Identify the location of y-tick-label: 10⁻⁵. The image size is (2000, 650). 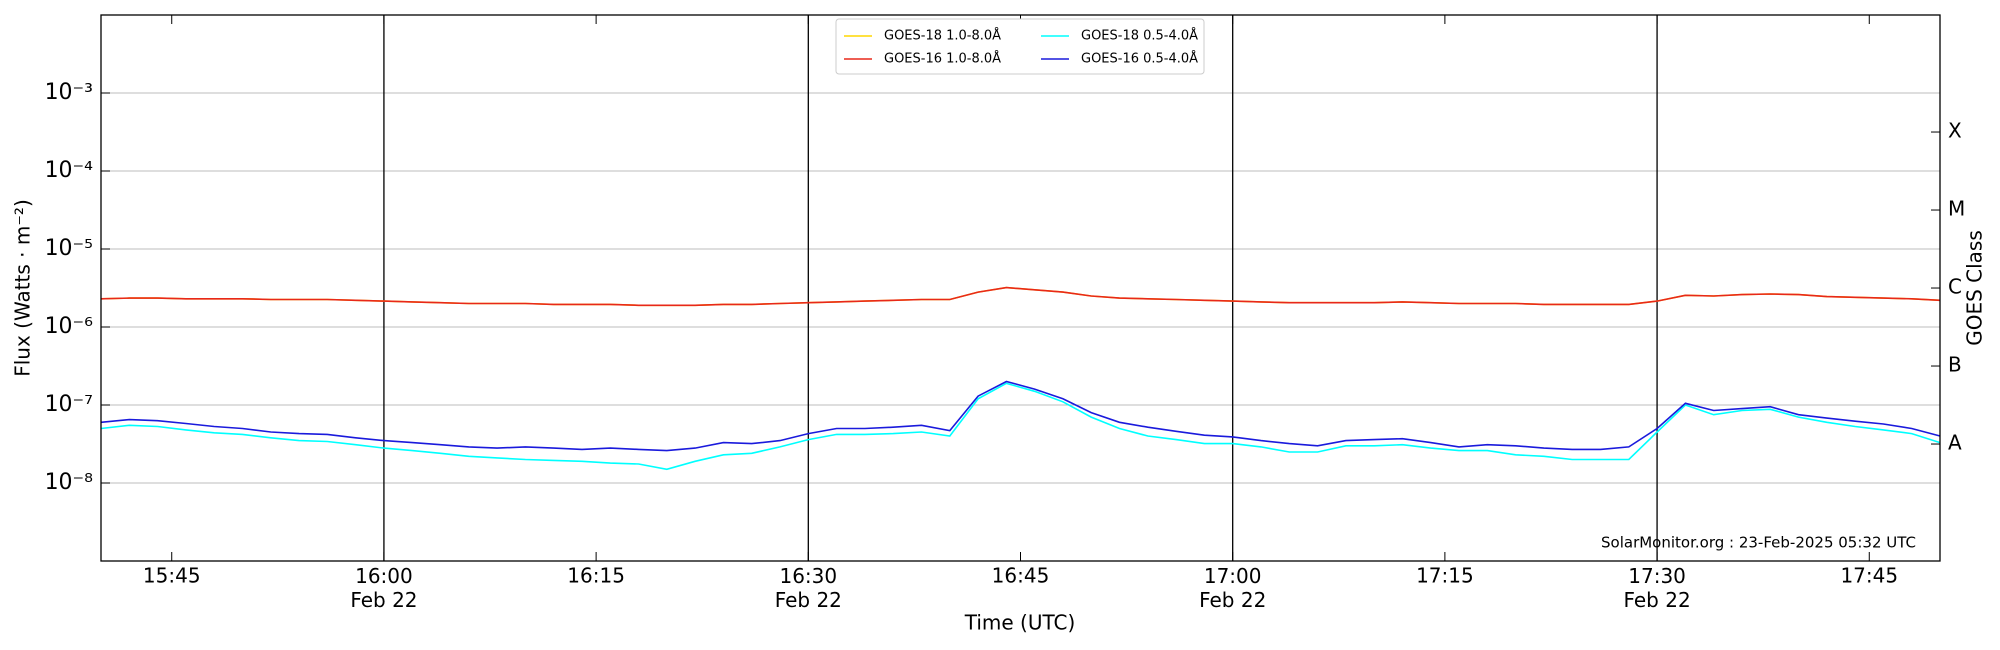
(69, 248).